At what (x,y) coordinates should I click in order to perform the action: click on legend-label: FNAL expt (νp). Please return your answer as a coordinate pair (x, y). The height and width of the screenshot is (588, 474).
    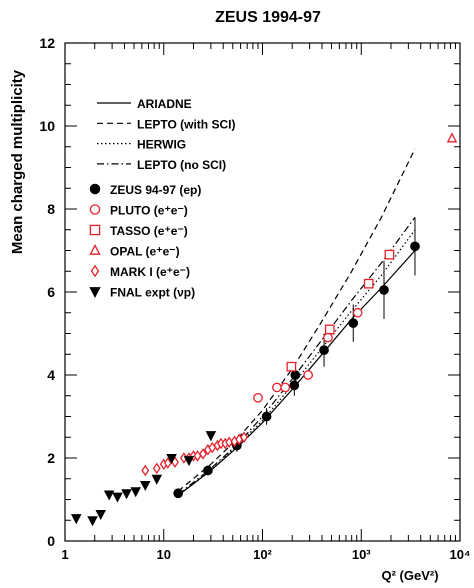
    Looking at the image, I should click on (152, 293).